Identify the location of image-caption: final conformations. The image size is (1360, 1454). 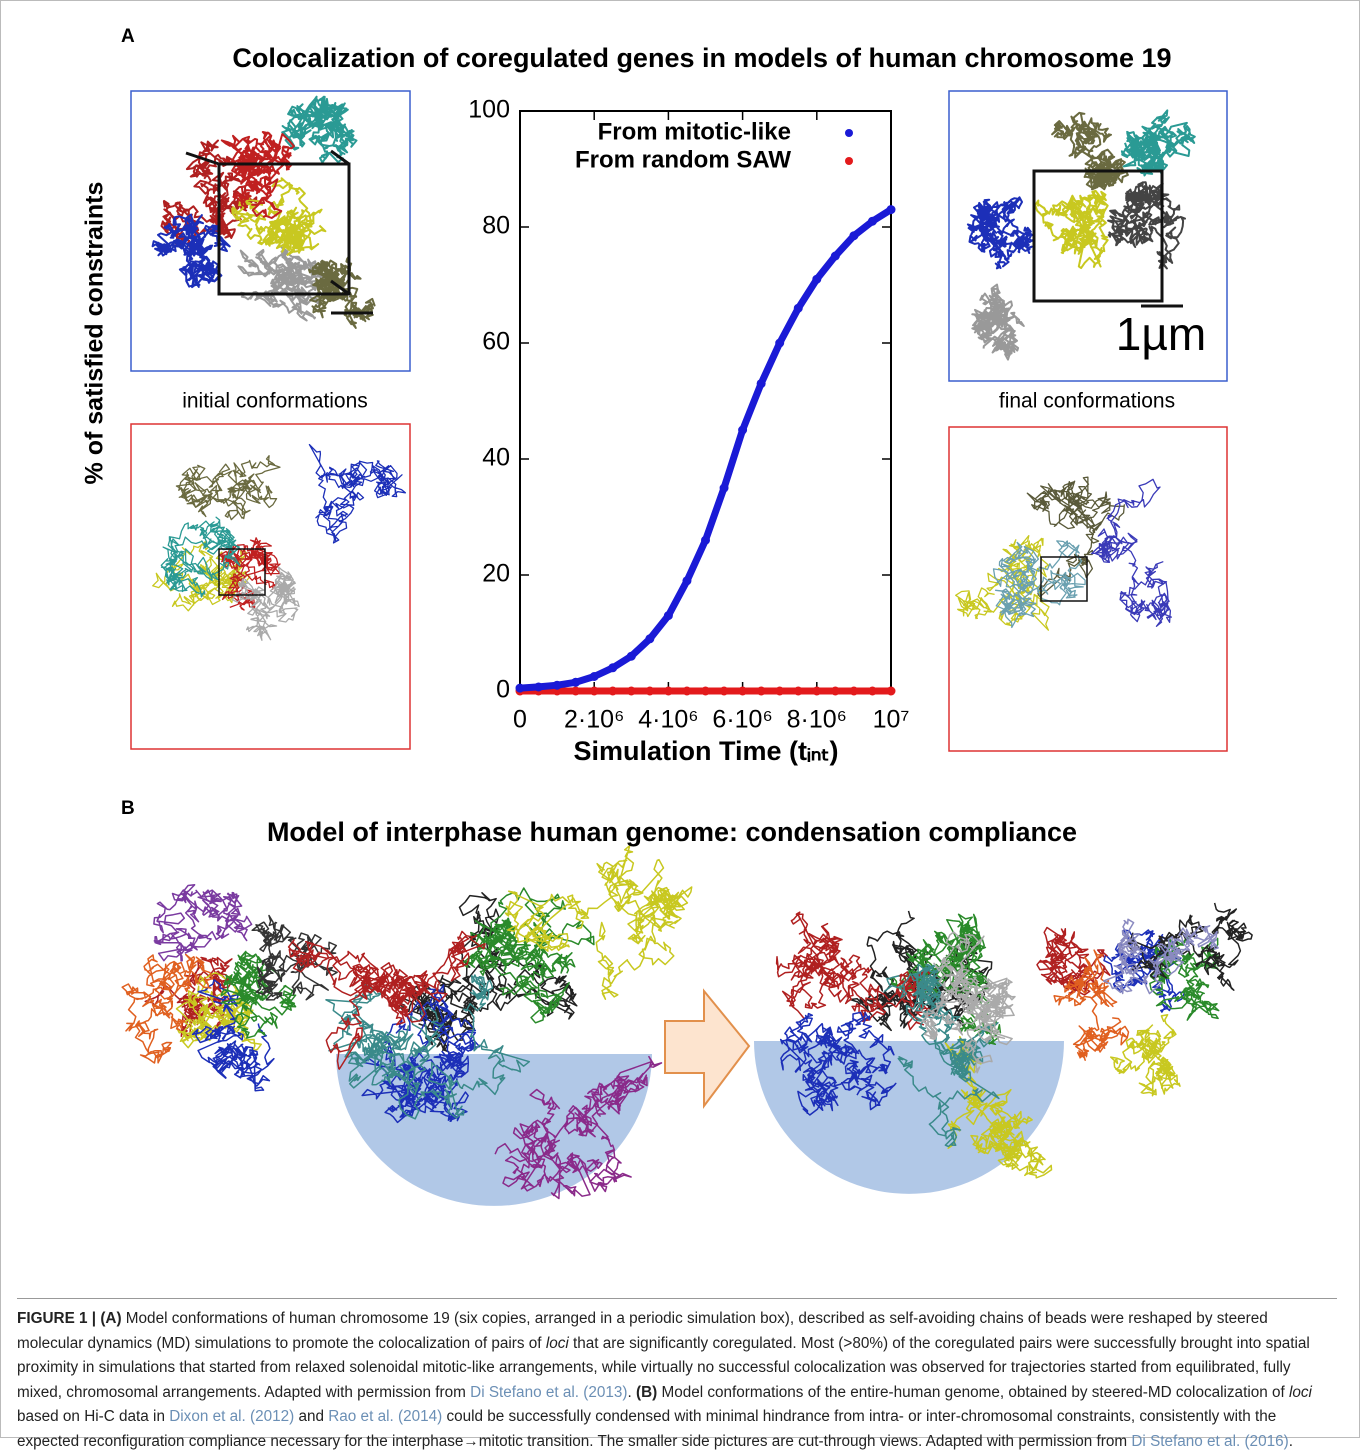
(1087, 401).